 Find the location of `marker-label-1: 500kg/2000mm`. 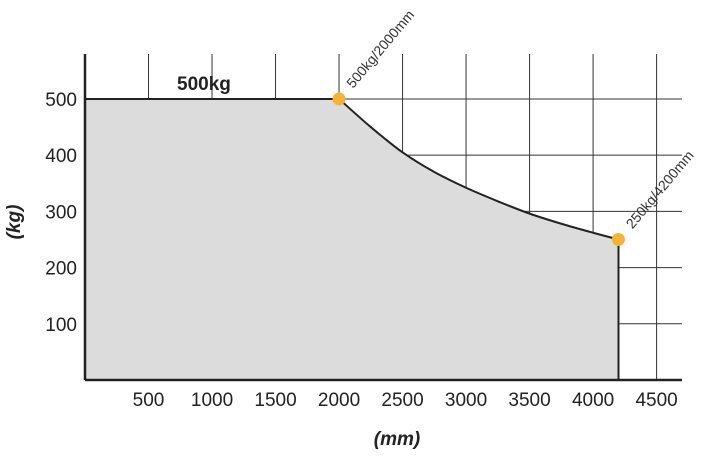

marker-label-1: 500kg/2000mm is located at coordinates (380, 49).